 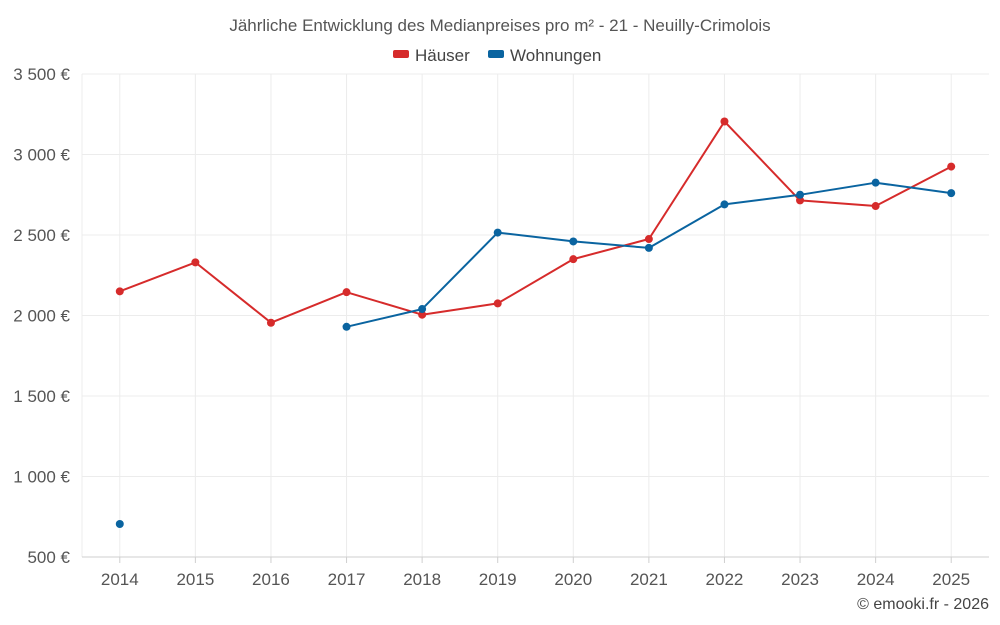 I want to click on legend-swatch-wohnungen, so click(x=496, y=54).